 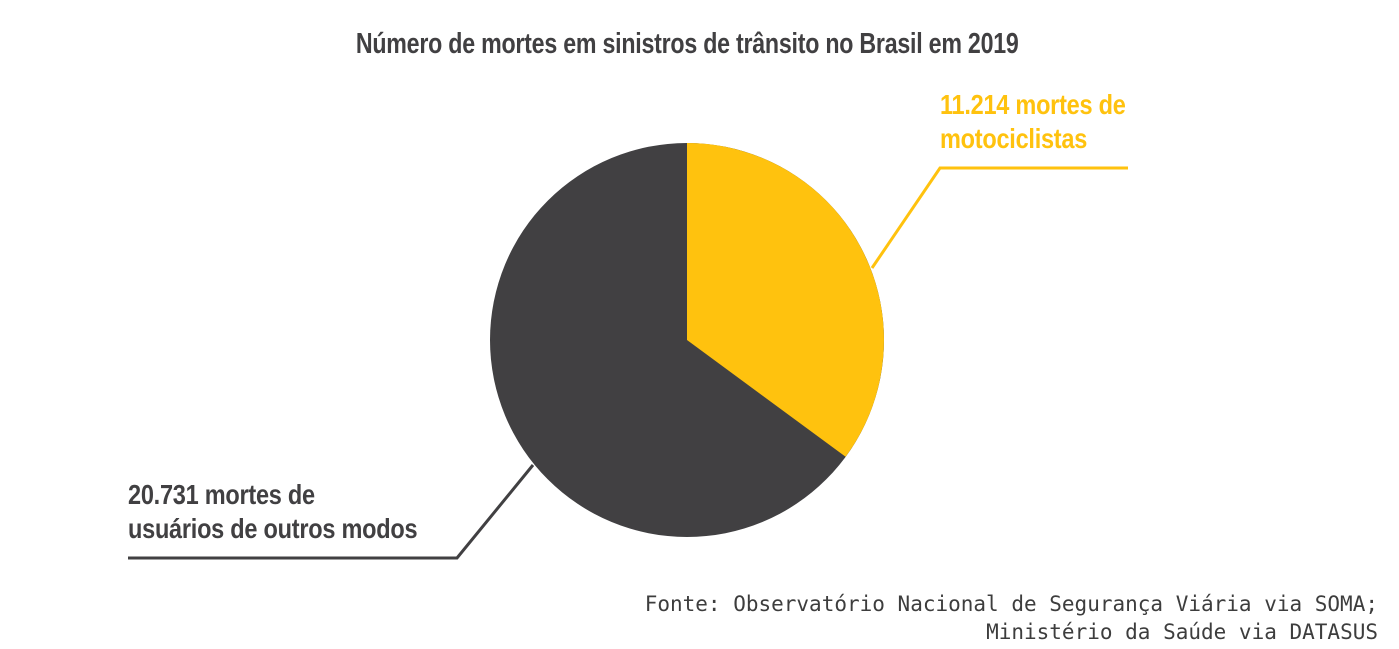 I want to click on source-note-line2: Ministério da Saúde via DATASUS, so click(x=1182, y=632).